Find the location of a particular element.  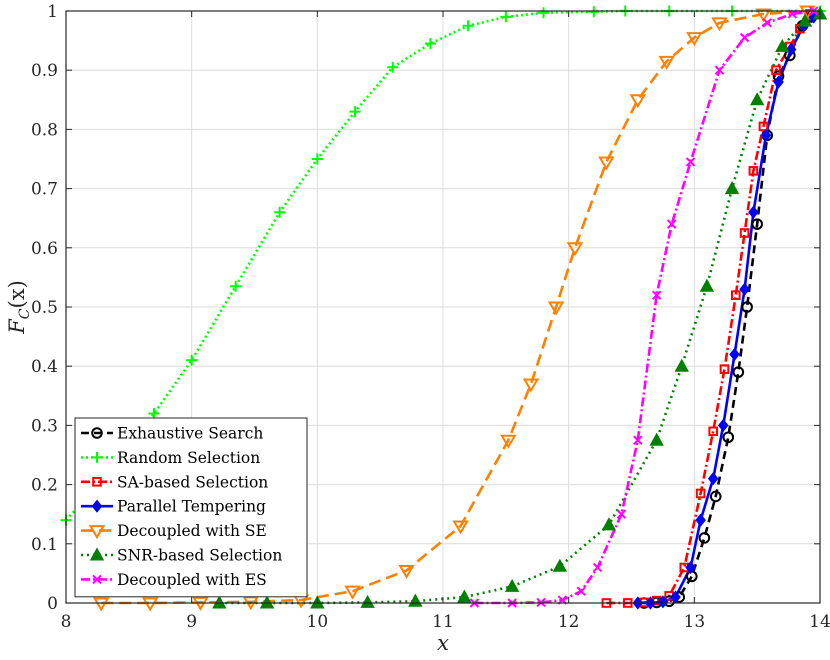

legend-label-6: Decoupled with ES is located at coordinates (192, 580).